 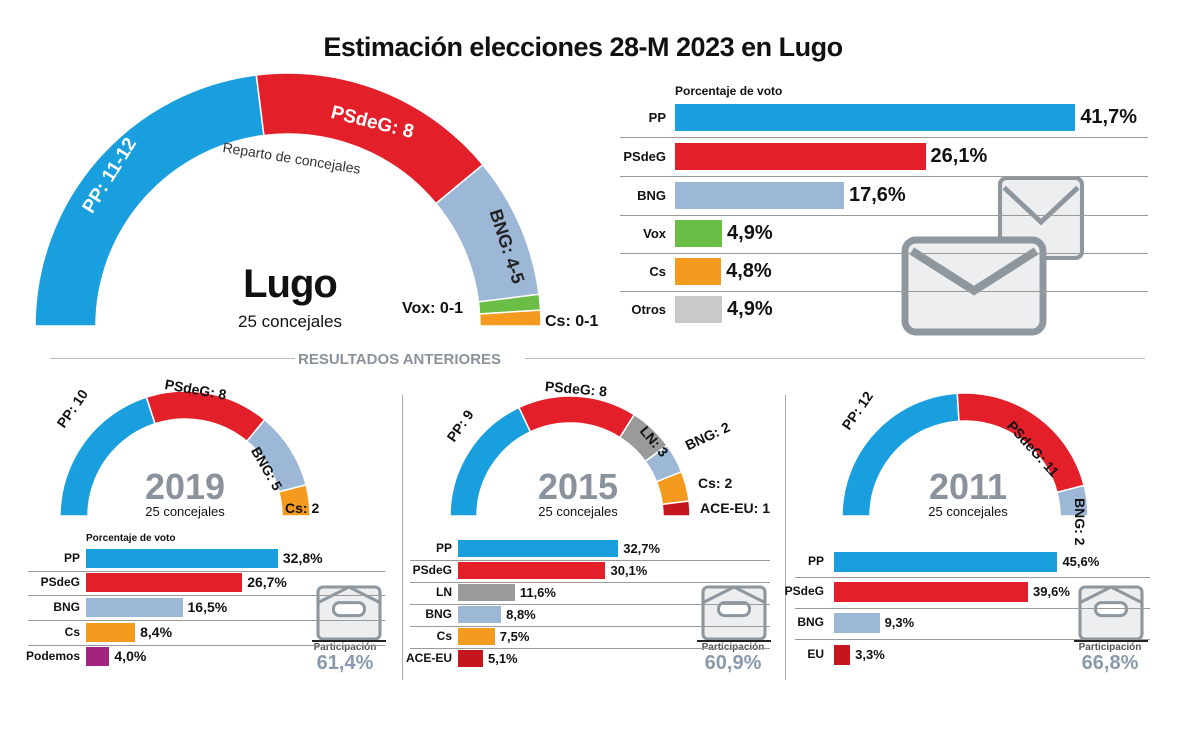 What do you see at coordinates (207, 607) in the screenshot?
I see `bar-value-2019-votes-bng: 16,5%` at bounding box center [207, 607].